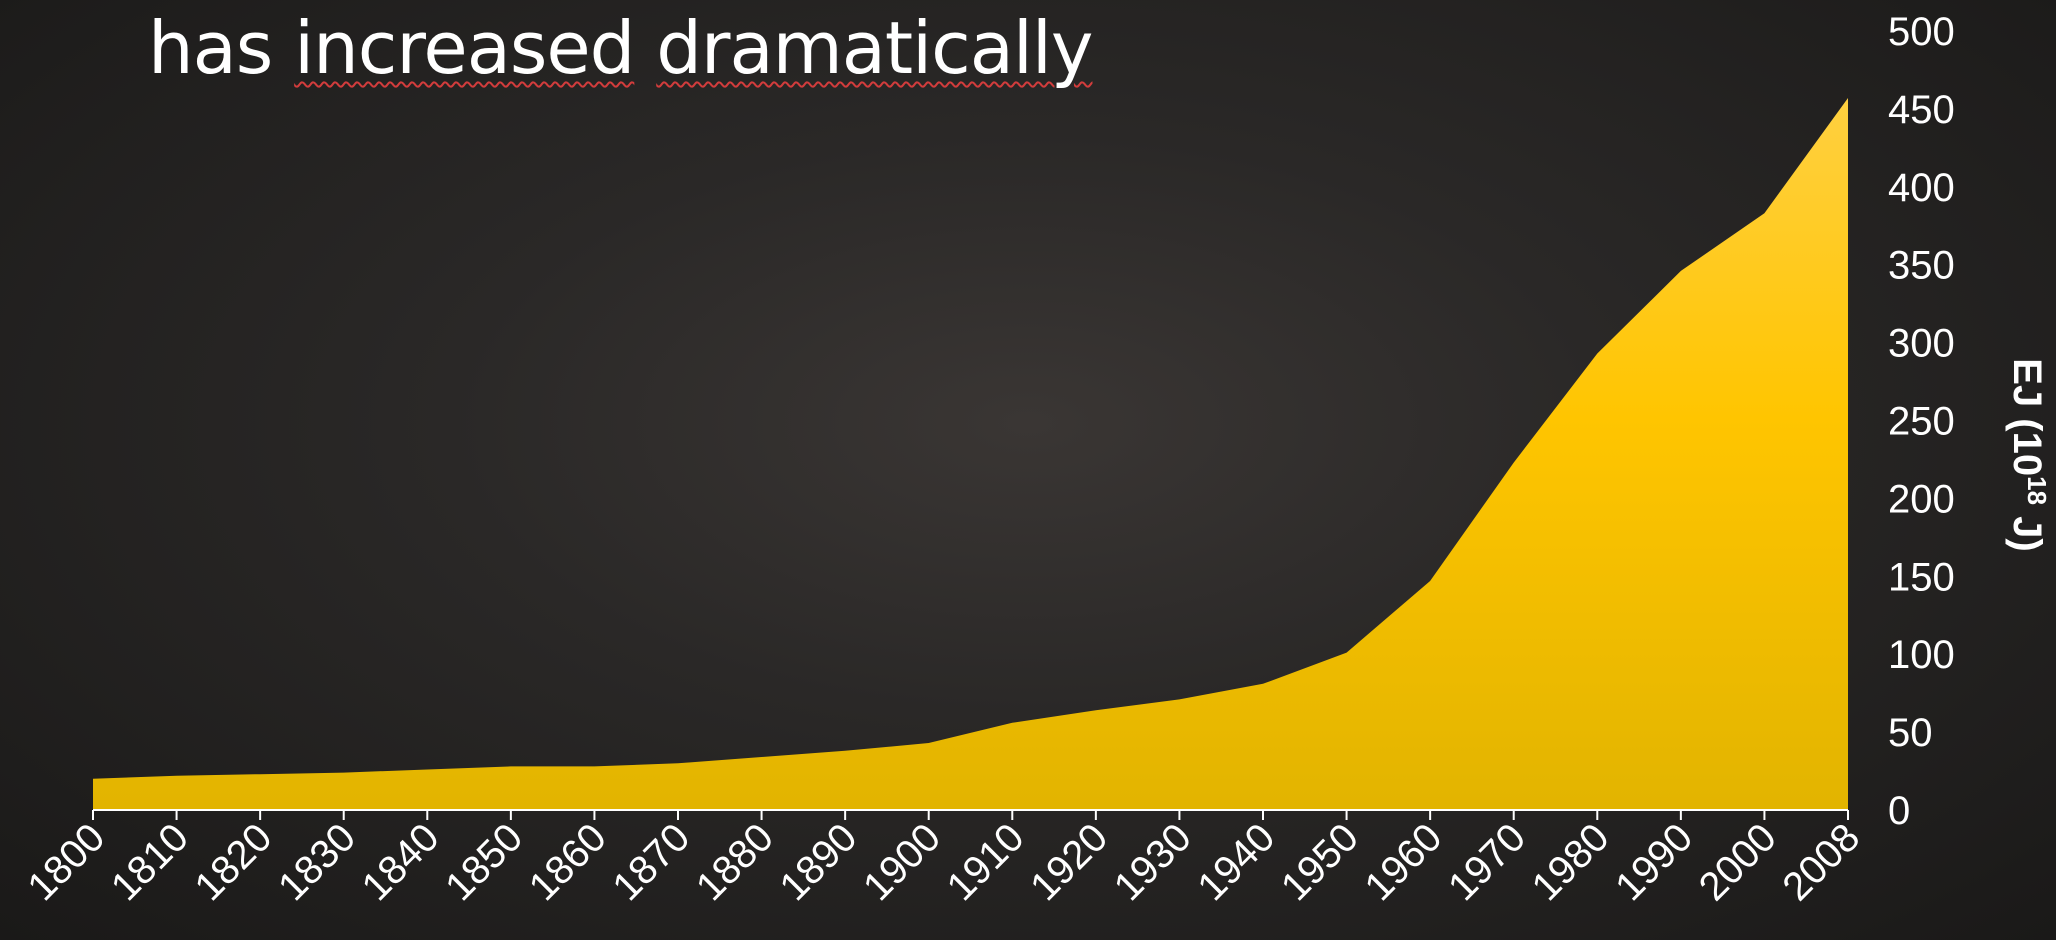 The height and width of the screenshot is (940, 2056). I want to click on y-tick-label: 50, so click(1910, 733).